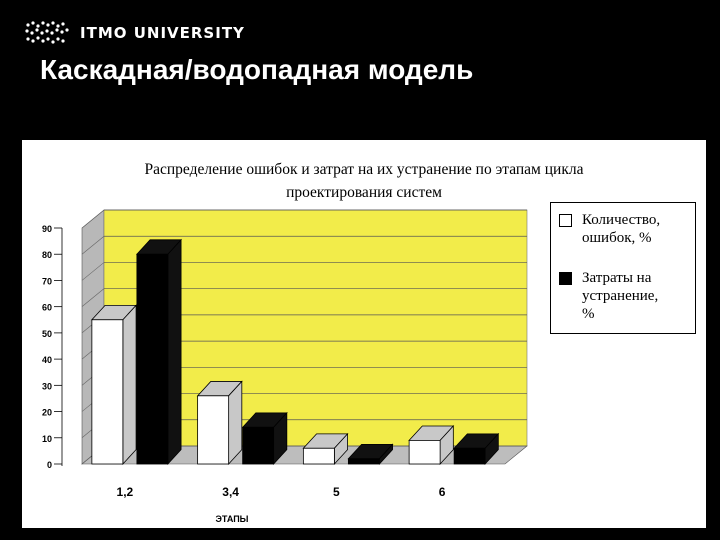 The height and width of the screenshot is (540, 720). Describe the element at coordinates (47, 413) in the screenshot. I see `y-tick-label: 20` at that location.